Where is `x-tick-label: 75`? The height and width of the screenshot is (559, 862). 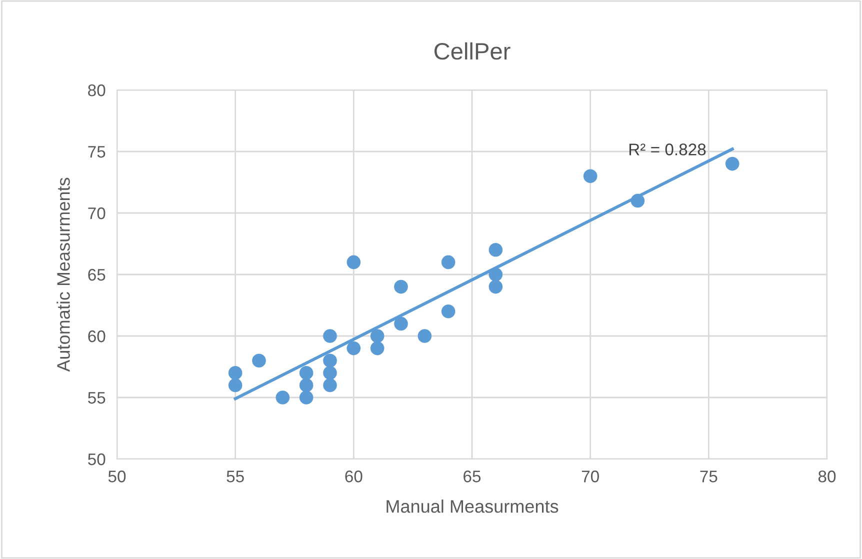
x-tick-label: 75 is located at coordinates (709, 476).